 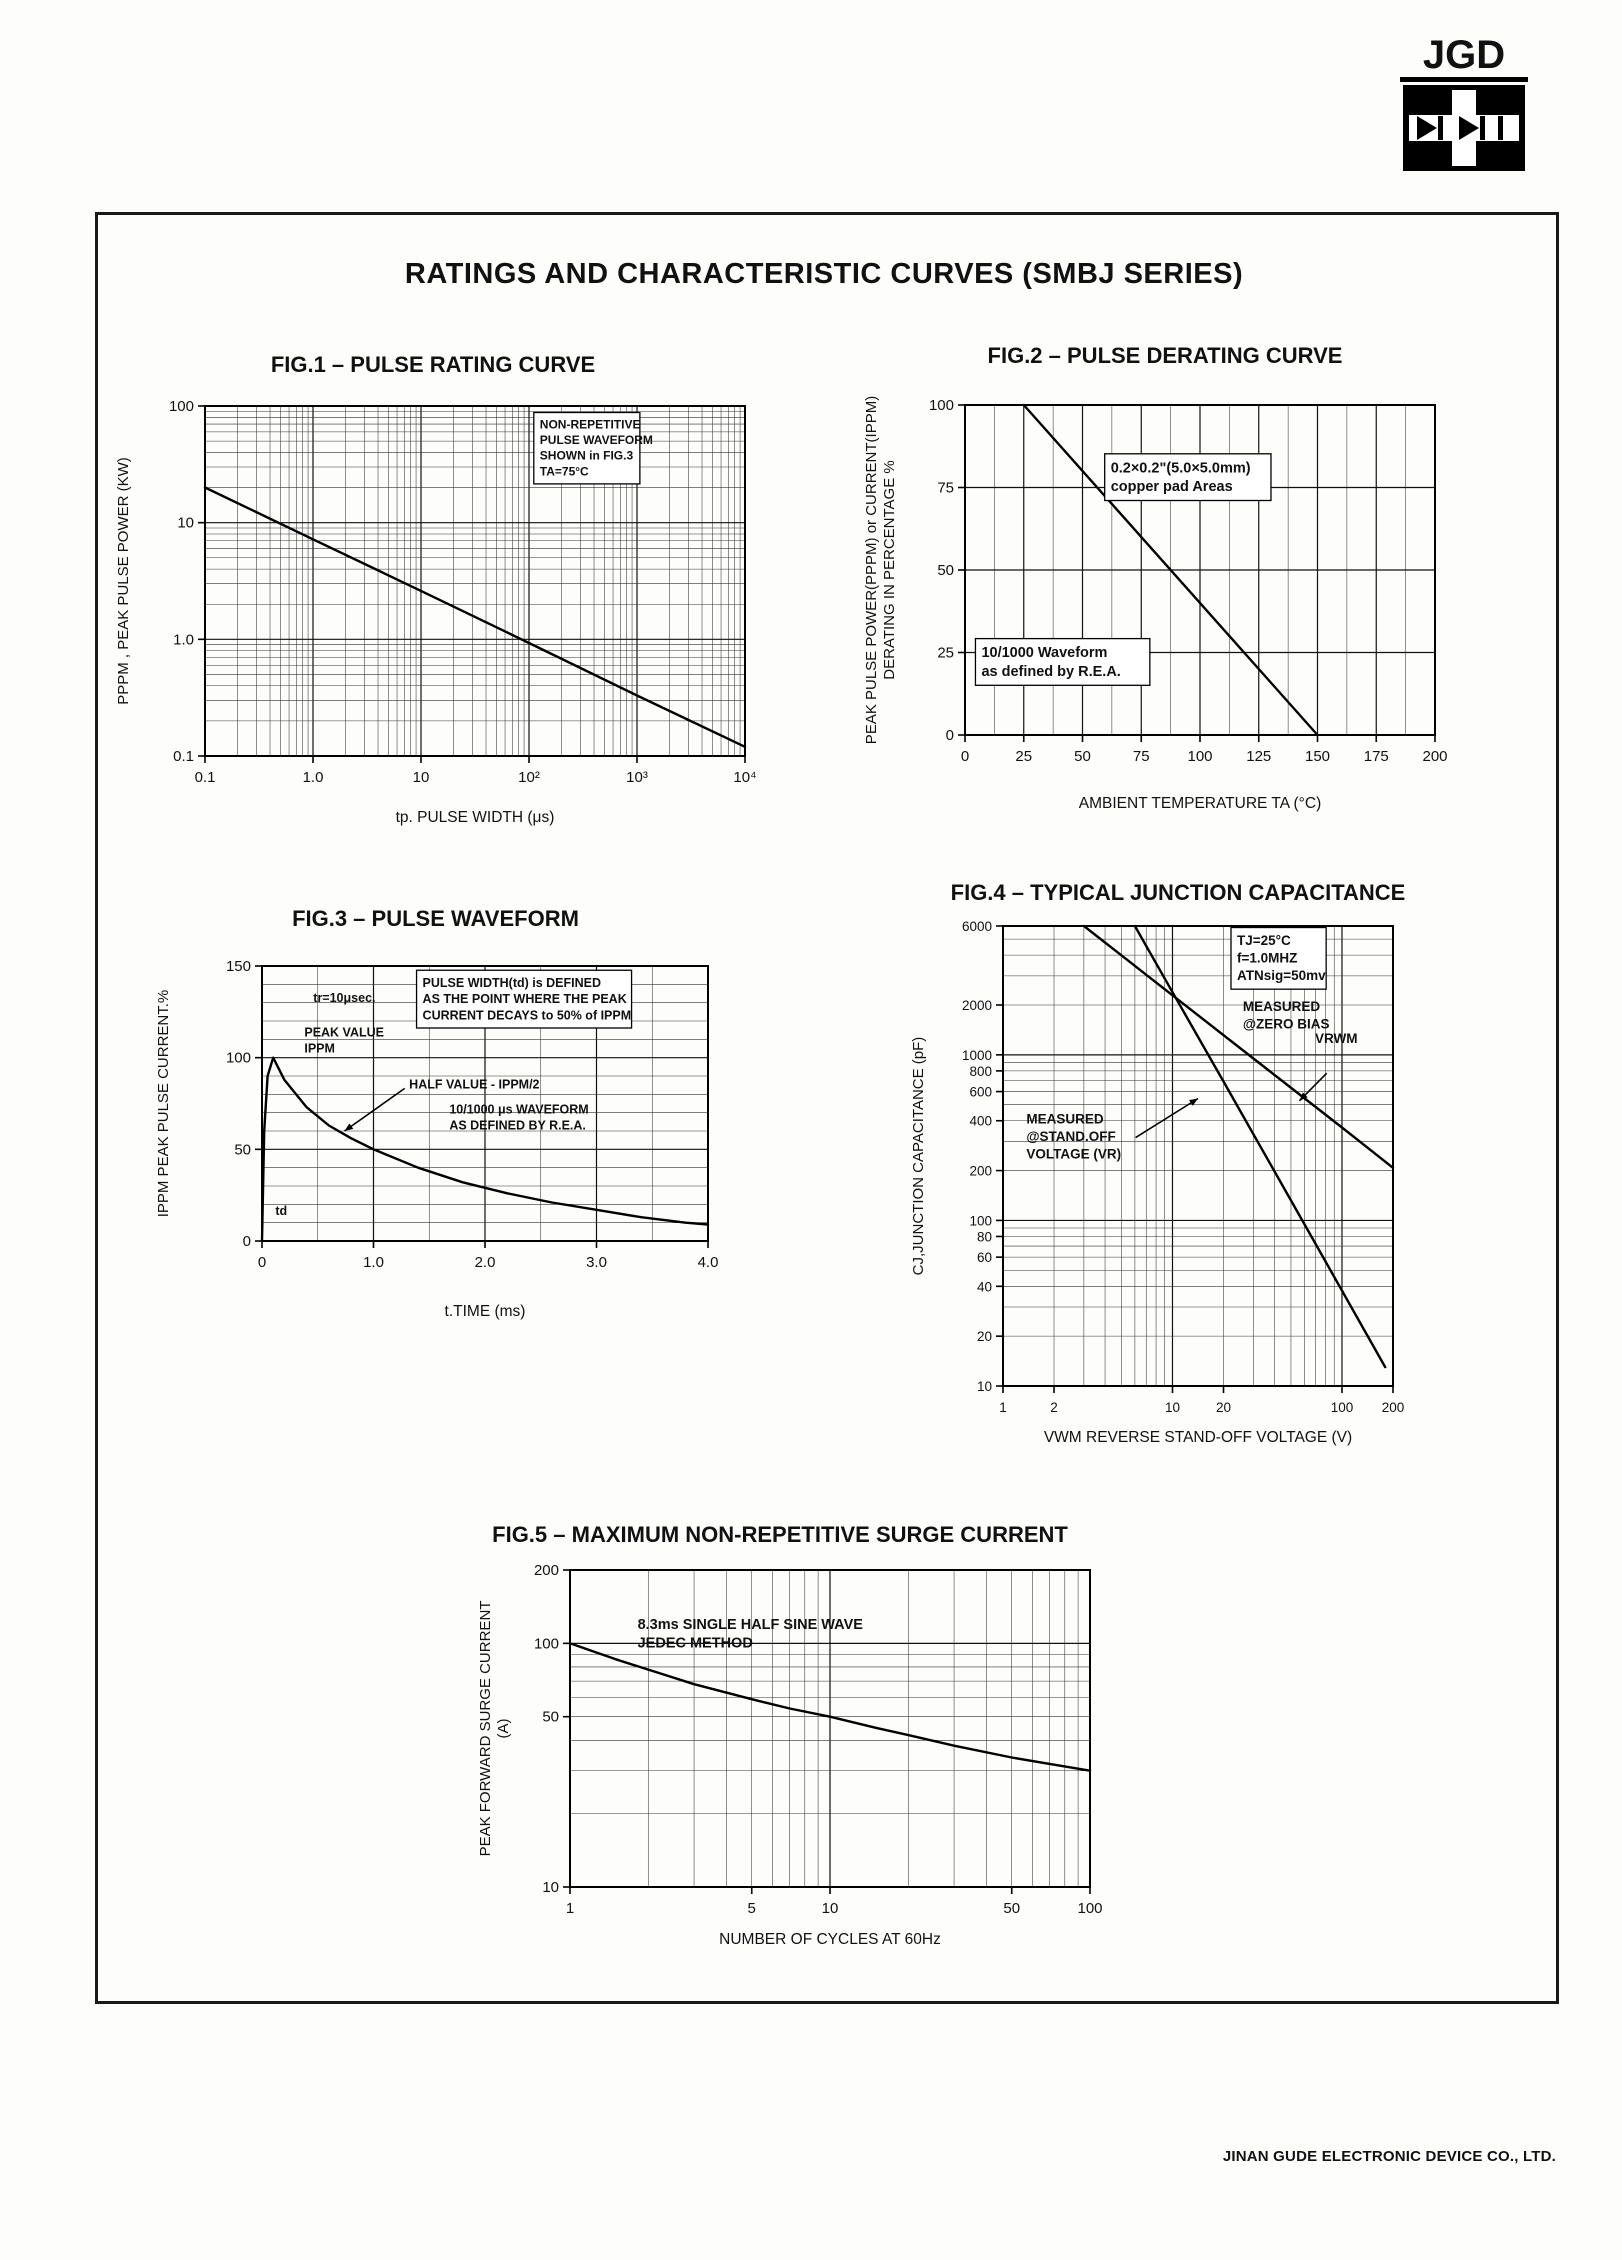 What do you see at coordinates (485, 1729) in the screenshot?
I see `svg-text: PEAK FORWARD SURGE CURRENT` at bounding box center [485, 1729].